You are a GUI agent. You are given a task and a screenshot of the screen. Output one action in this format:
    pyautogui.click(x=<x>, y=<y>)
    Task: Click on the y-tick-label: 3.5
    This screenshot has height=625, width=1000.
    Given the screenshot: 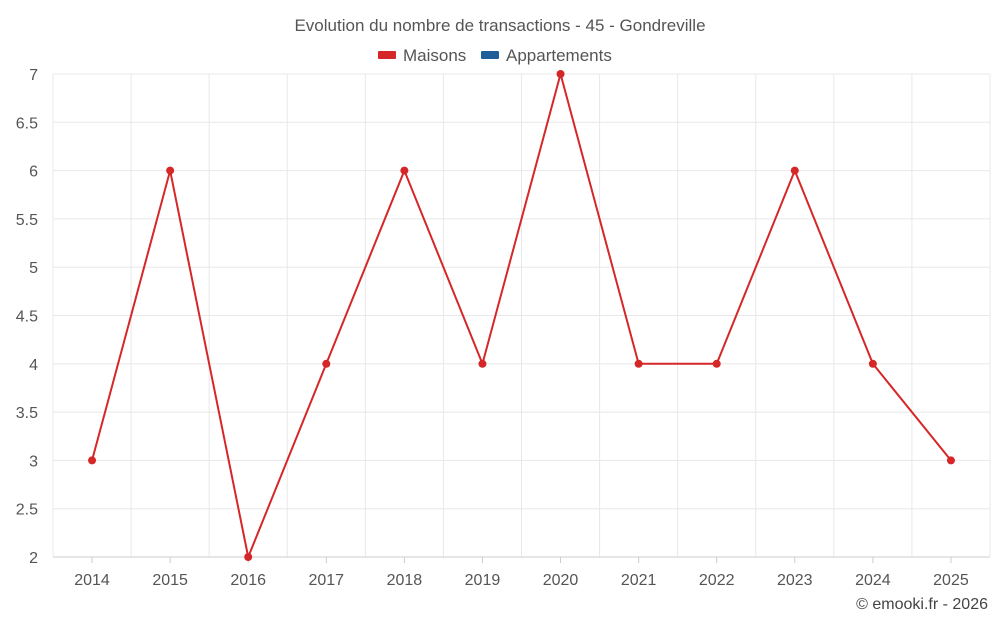 What is the action you would take?
    pyautogui.click(x=27, y=413)
    